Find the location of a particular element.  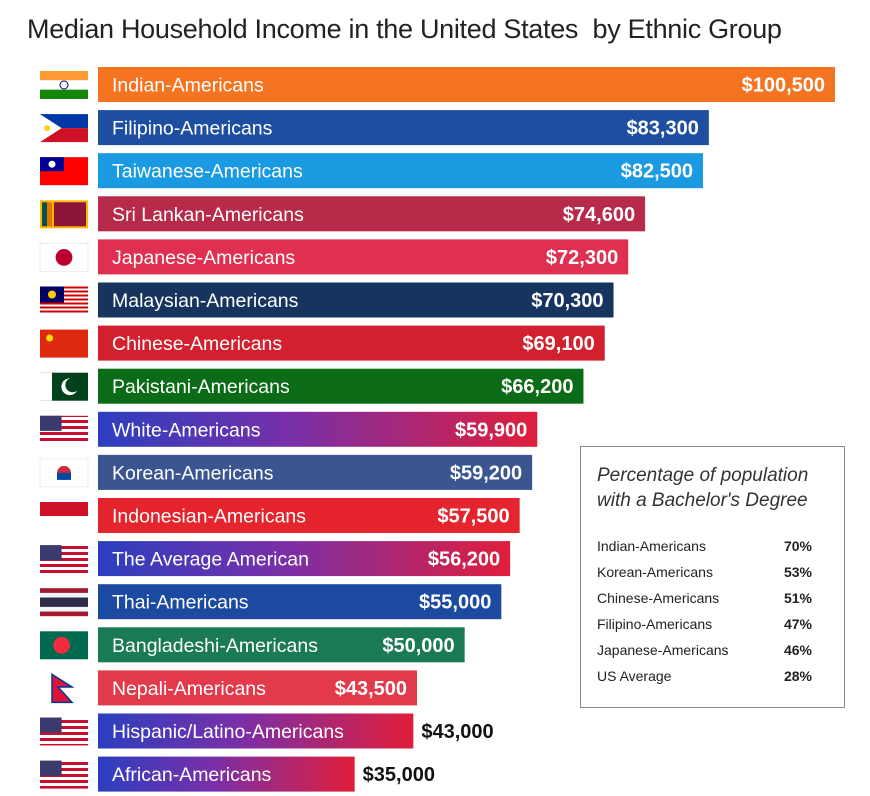

inset-row-pct: 53% is located at coordinates (797, 572).